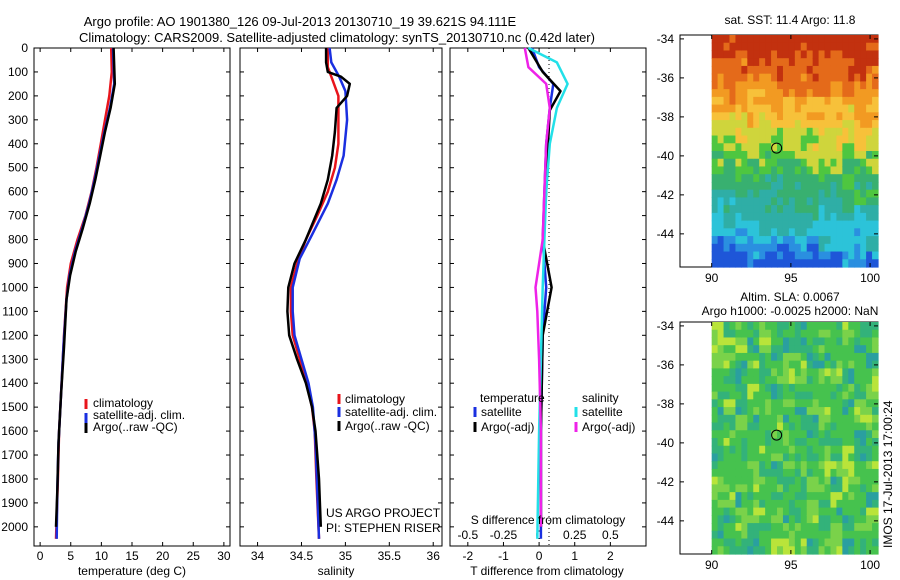  I want to click on x-tick-label: 100, so click(870, 278).